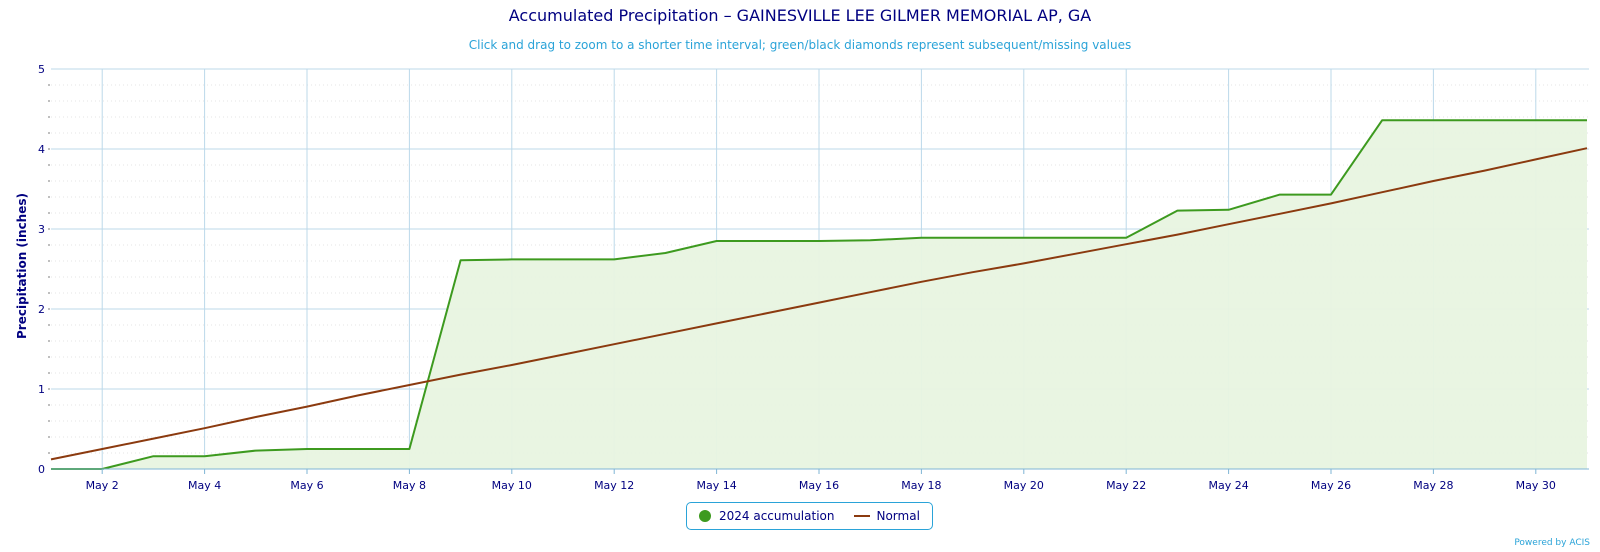 This screenshot has width=1600, height=552. Describe the element at coordinates (41, 149) in the screenshot. I see `y-tick-label: 4` at that location.